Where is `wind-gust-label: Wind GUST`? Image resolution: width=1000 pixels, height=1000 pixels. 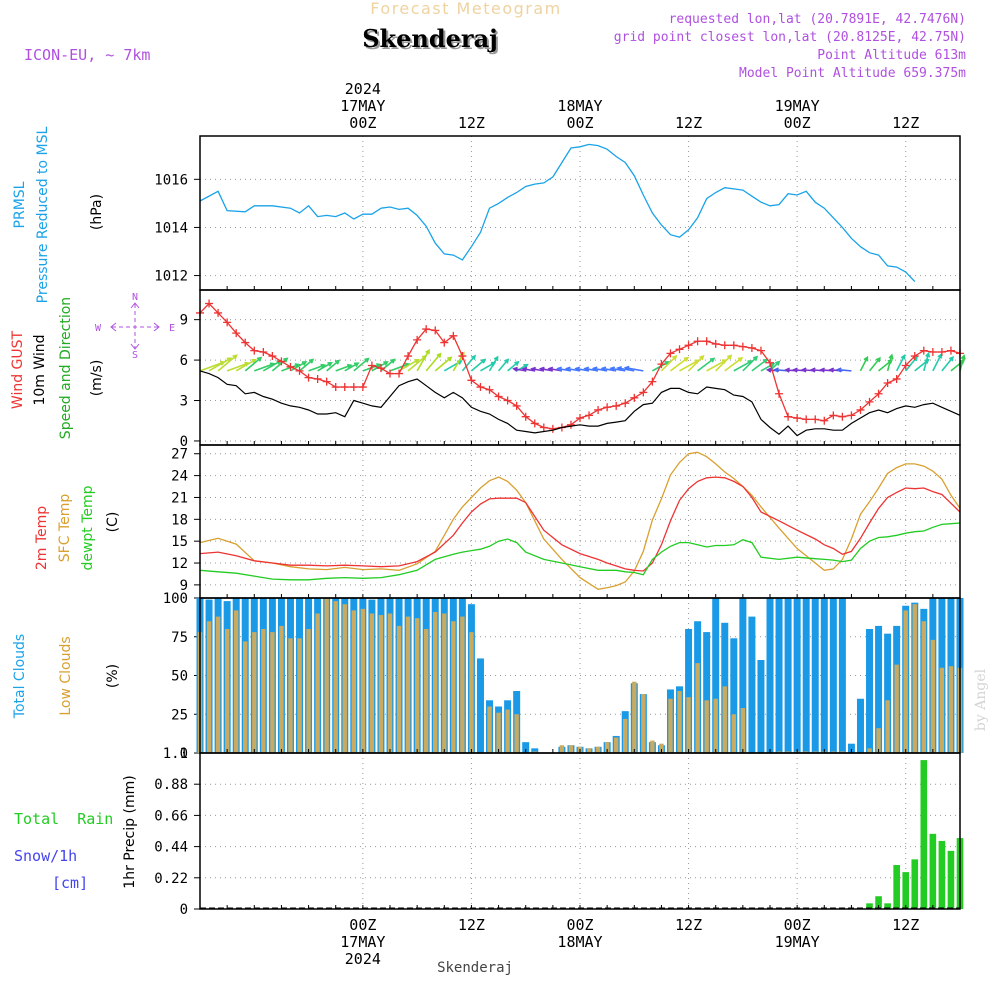
wind-gust-label: Wind GUST is located at coordinates (18, 369).